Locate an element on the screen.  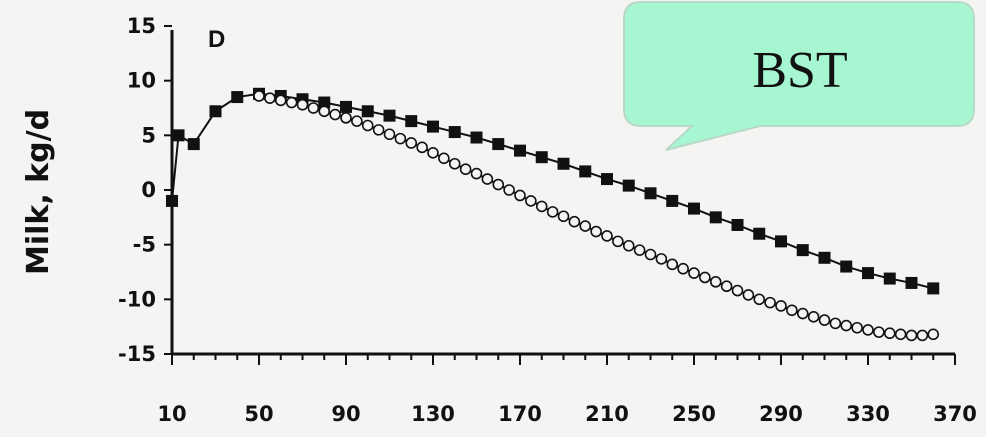
y-tick-label: -5 is located at coordinates (144, 245).